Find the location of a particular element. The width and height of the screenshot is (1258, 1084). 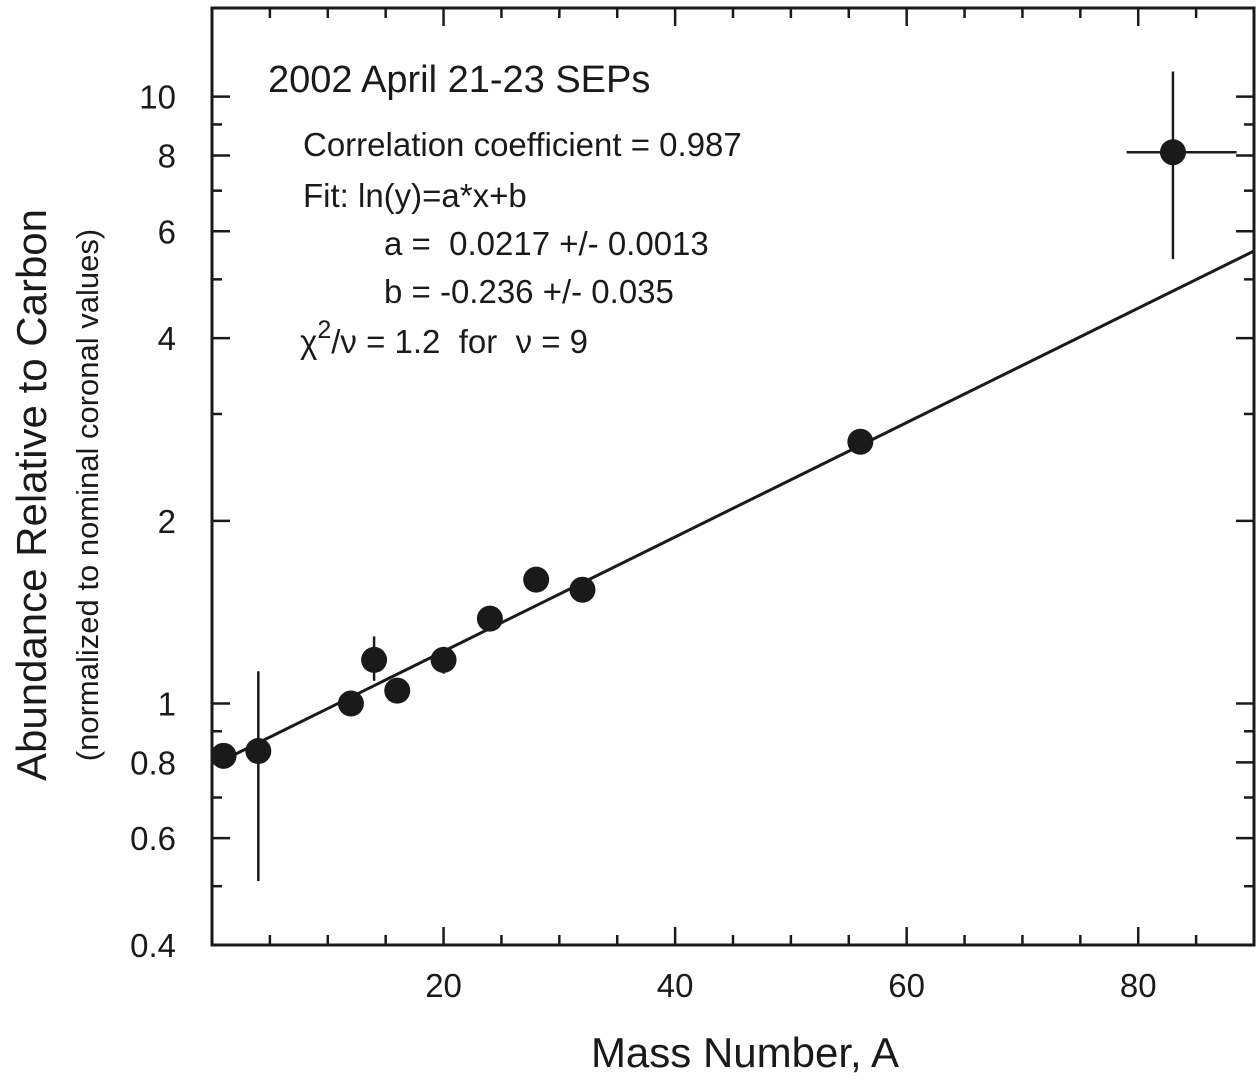

y-axis-sublabel: (normalized to nominal coronal values) is located at coordinates (87, 495).